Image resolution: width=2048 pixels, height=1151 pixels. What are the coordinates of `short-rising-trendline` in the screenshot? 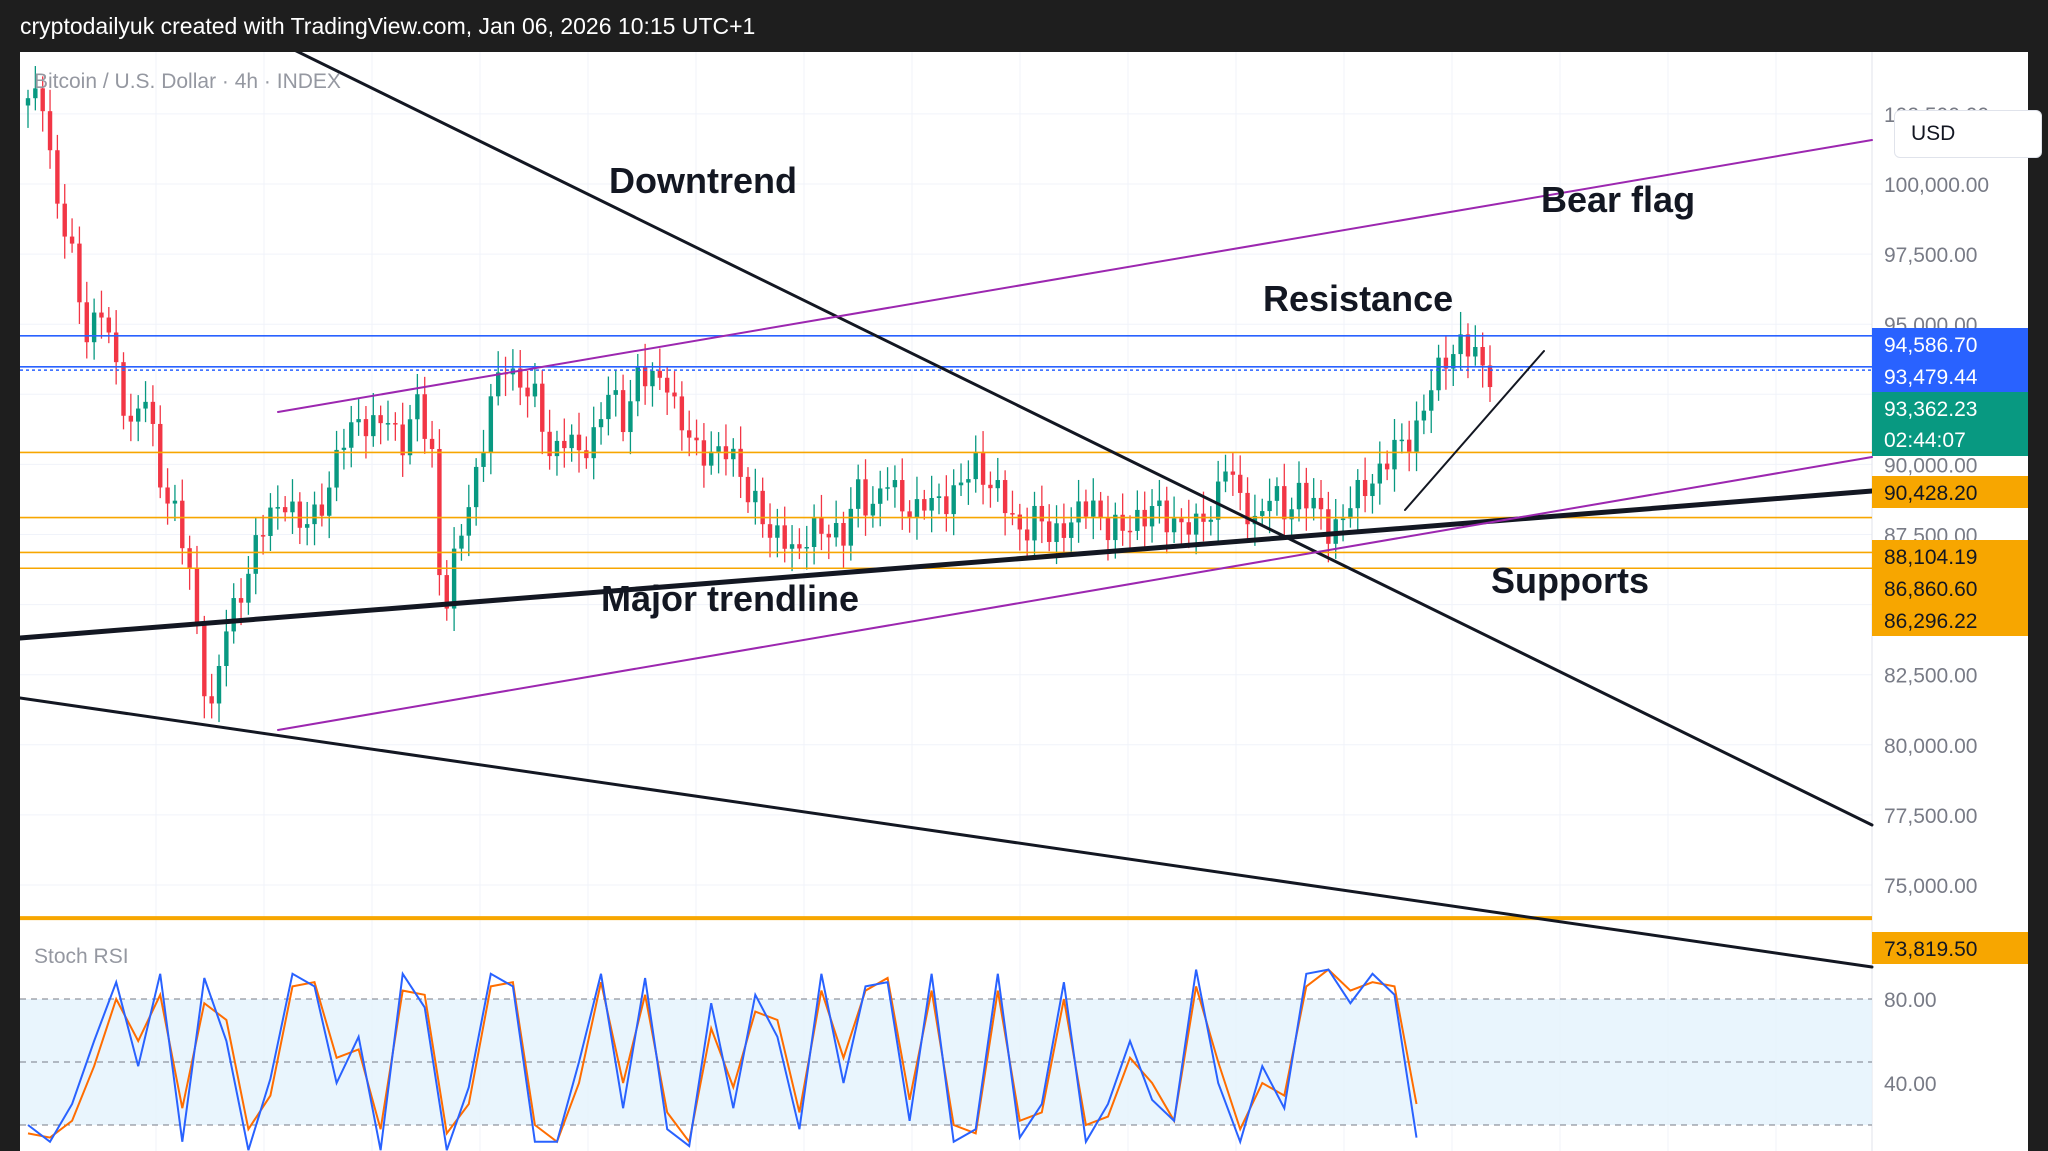 It's located at (1474, 430).